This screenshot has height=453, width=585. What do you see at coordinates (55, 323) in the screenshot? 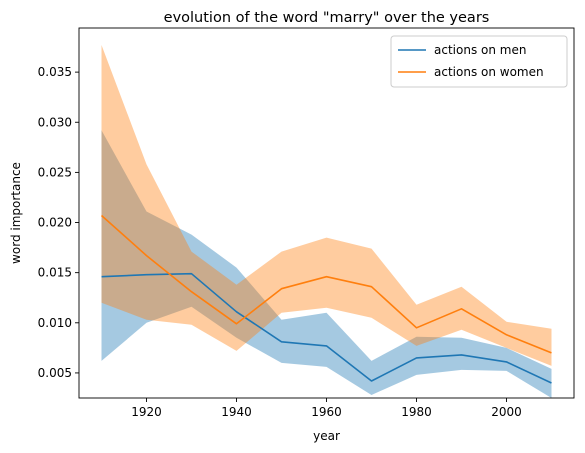
I see `y-tick-label: 0.010` at bounding box center [55, 323].